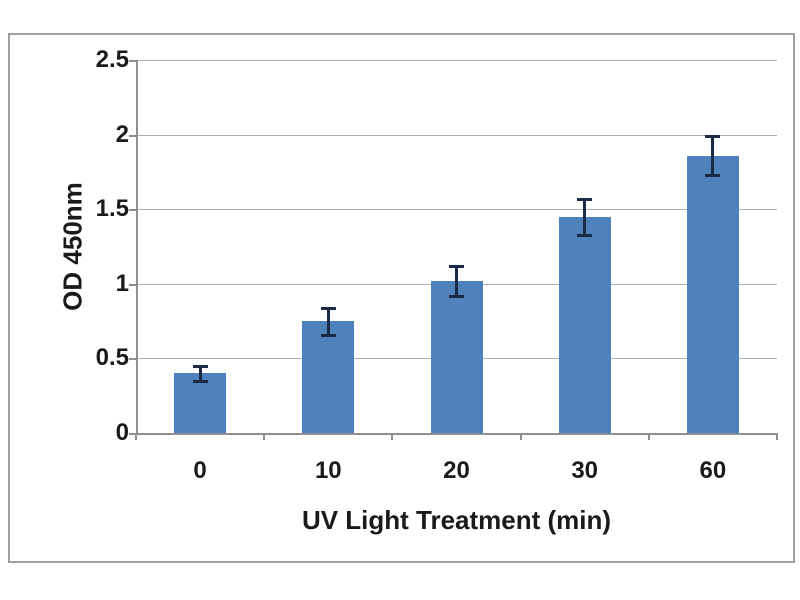 Image resolution: width=800 pixels, height=600 pixels. What do you see at coordinates (112, 59) in the screenshot?
I see `y-tick-label: 2.5` at bounding box center [112, 59].